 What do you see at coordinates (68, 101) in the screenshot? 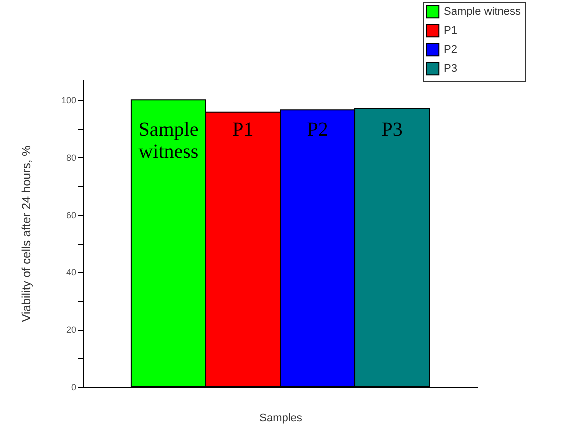
I see `y-tick-label: 100` at bounding box center [68, 101].